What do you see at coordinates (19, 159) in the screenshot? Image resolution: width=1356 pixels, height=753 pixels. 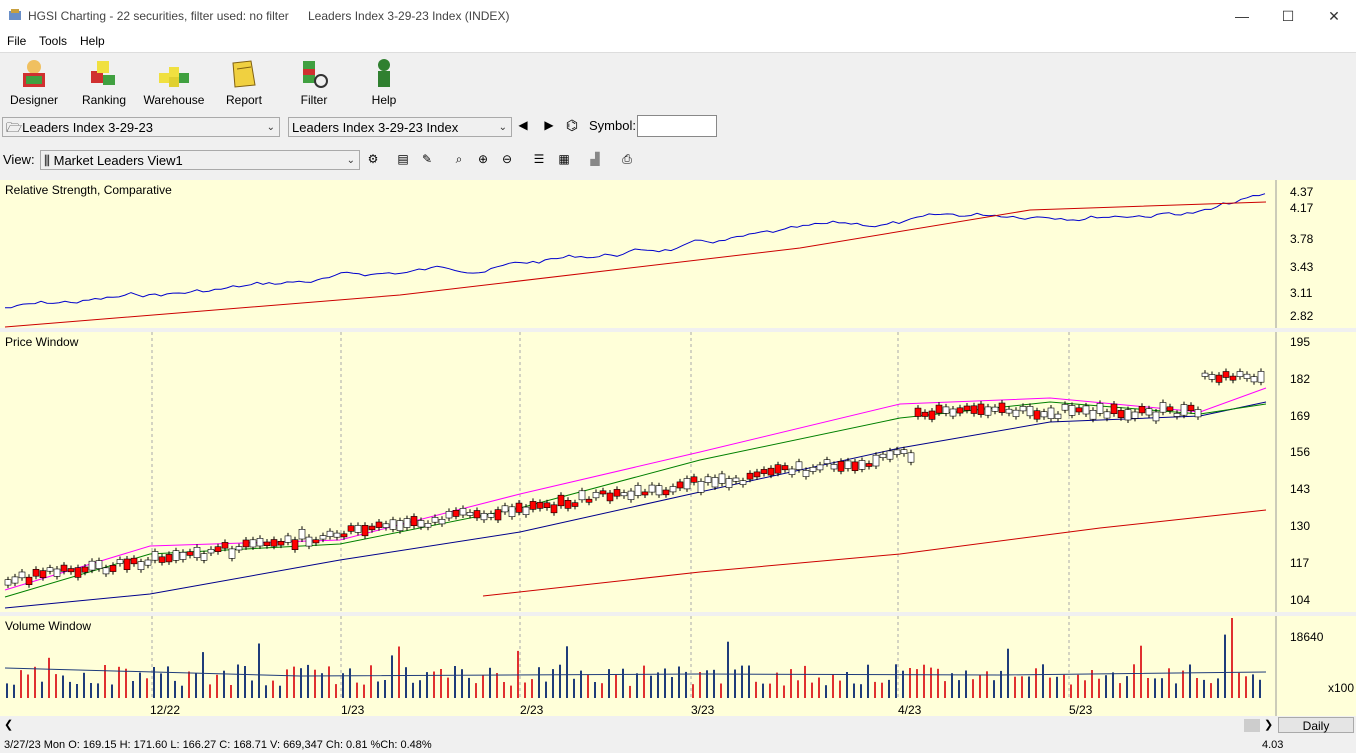 I see `view-label: View:` at bounding box center [19, 159].